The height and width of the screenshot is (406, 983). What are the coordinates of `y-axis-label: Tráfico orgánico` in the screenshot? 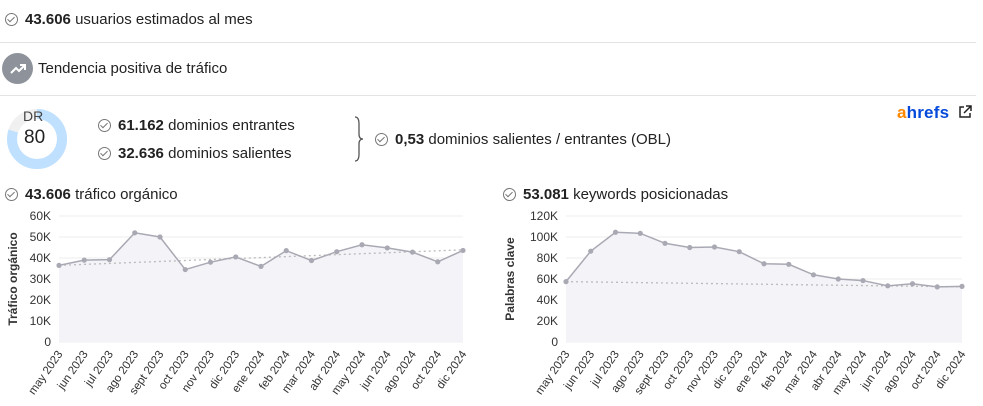 It's located at (13, 278).